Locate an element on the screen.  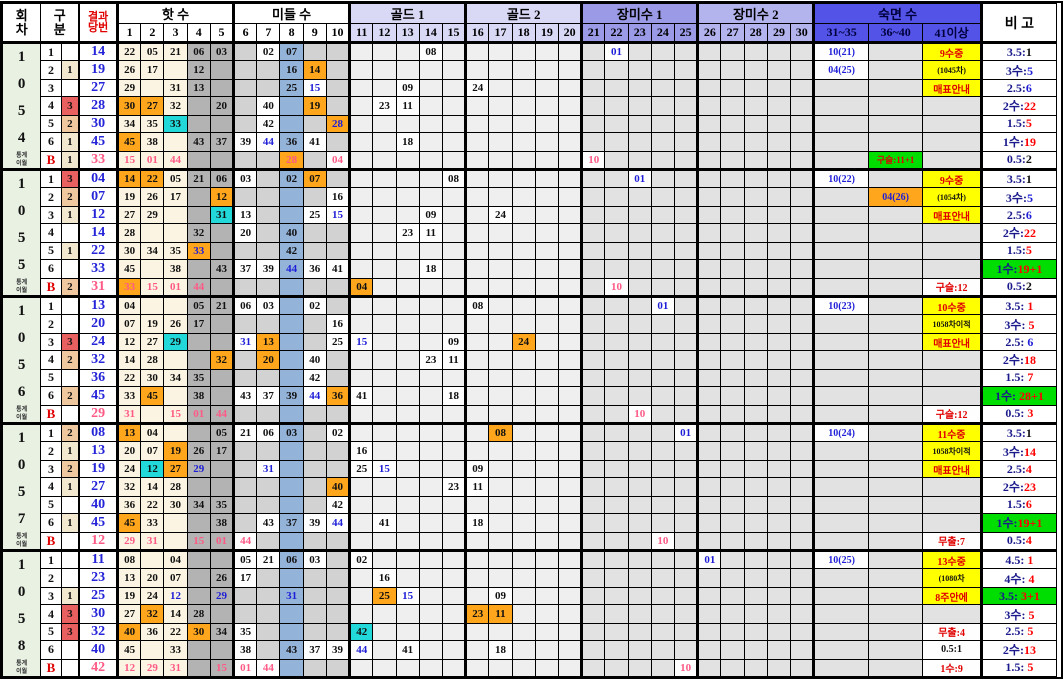
grid-cell: 40 is located at coordinates (129, 632).